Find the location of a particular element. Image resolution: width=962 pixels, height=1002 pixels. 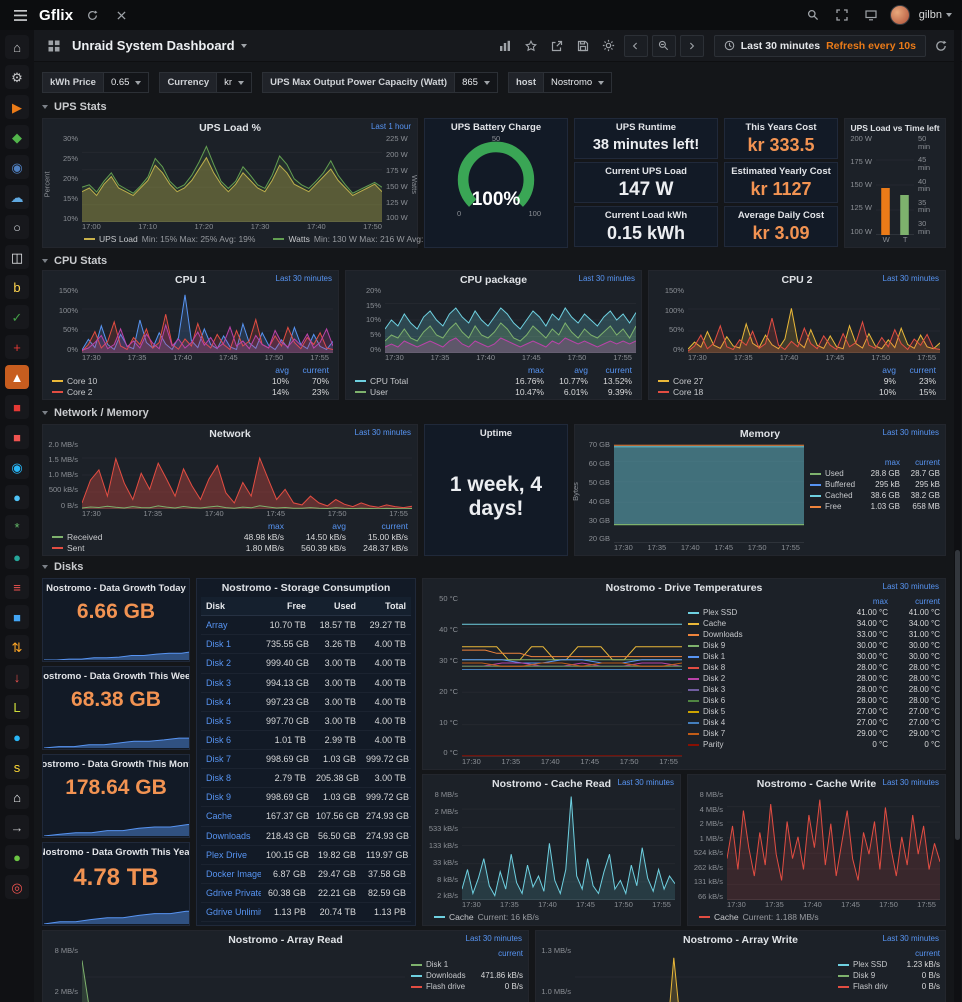

panel-title: UPS Load % is located at coordinates (230, 128).